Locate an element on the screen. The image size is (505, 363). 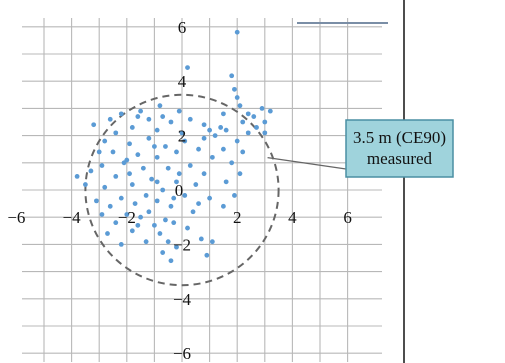
y-tick-label: −2 is located at coordinates (182, 244).